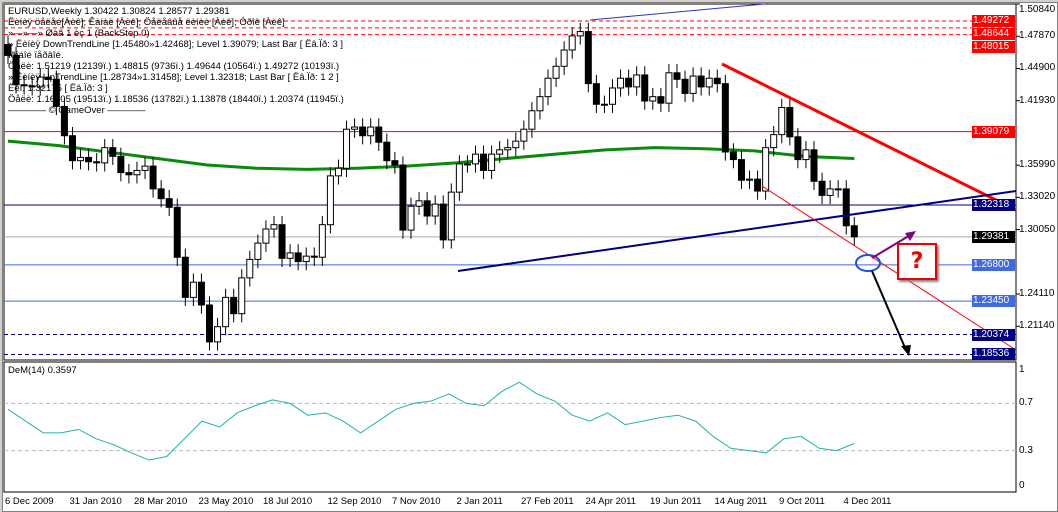 The height and width of the screenshot is (512, 1058). What do you see at coordinates (42, 370) in the screenshot?
I see `indicator-title: DeM(14) 0.3597` at bounding box center [42, 370].